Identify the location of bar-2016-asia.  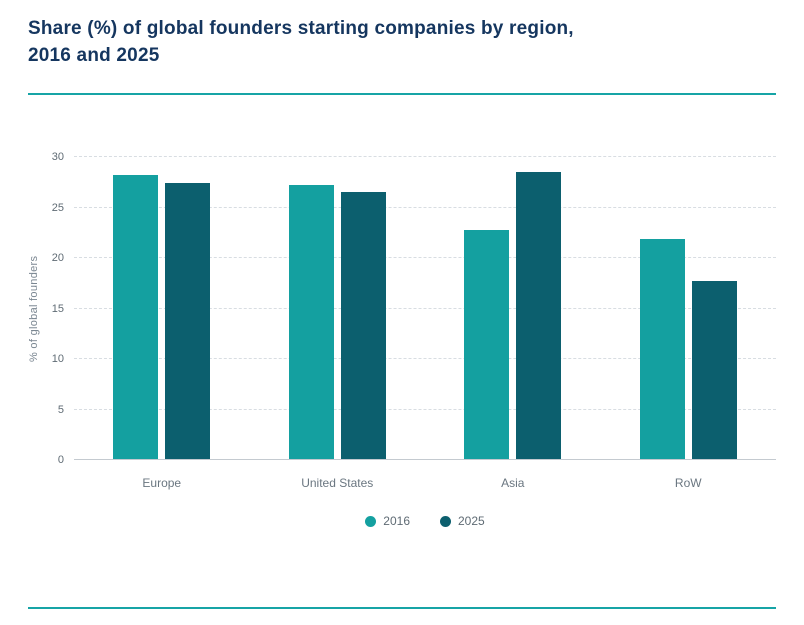
(487, 345).